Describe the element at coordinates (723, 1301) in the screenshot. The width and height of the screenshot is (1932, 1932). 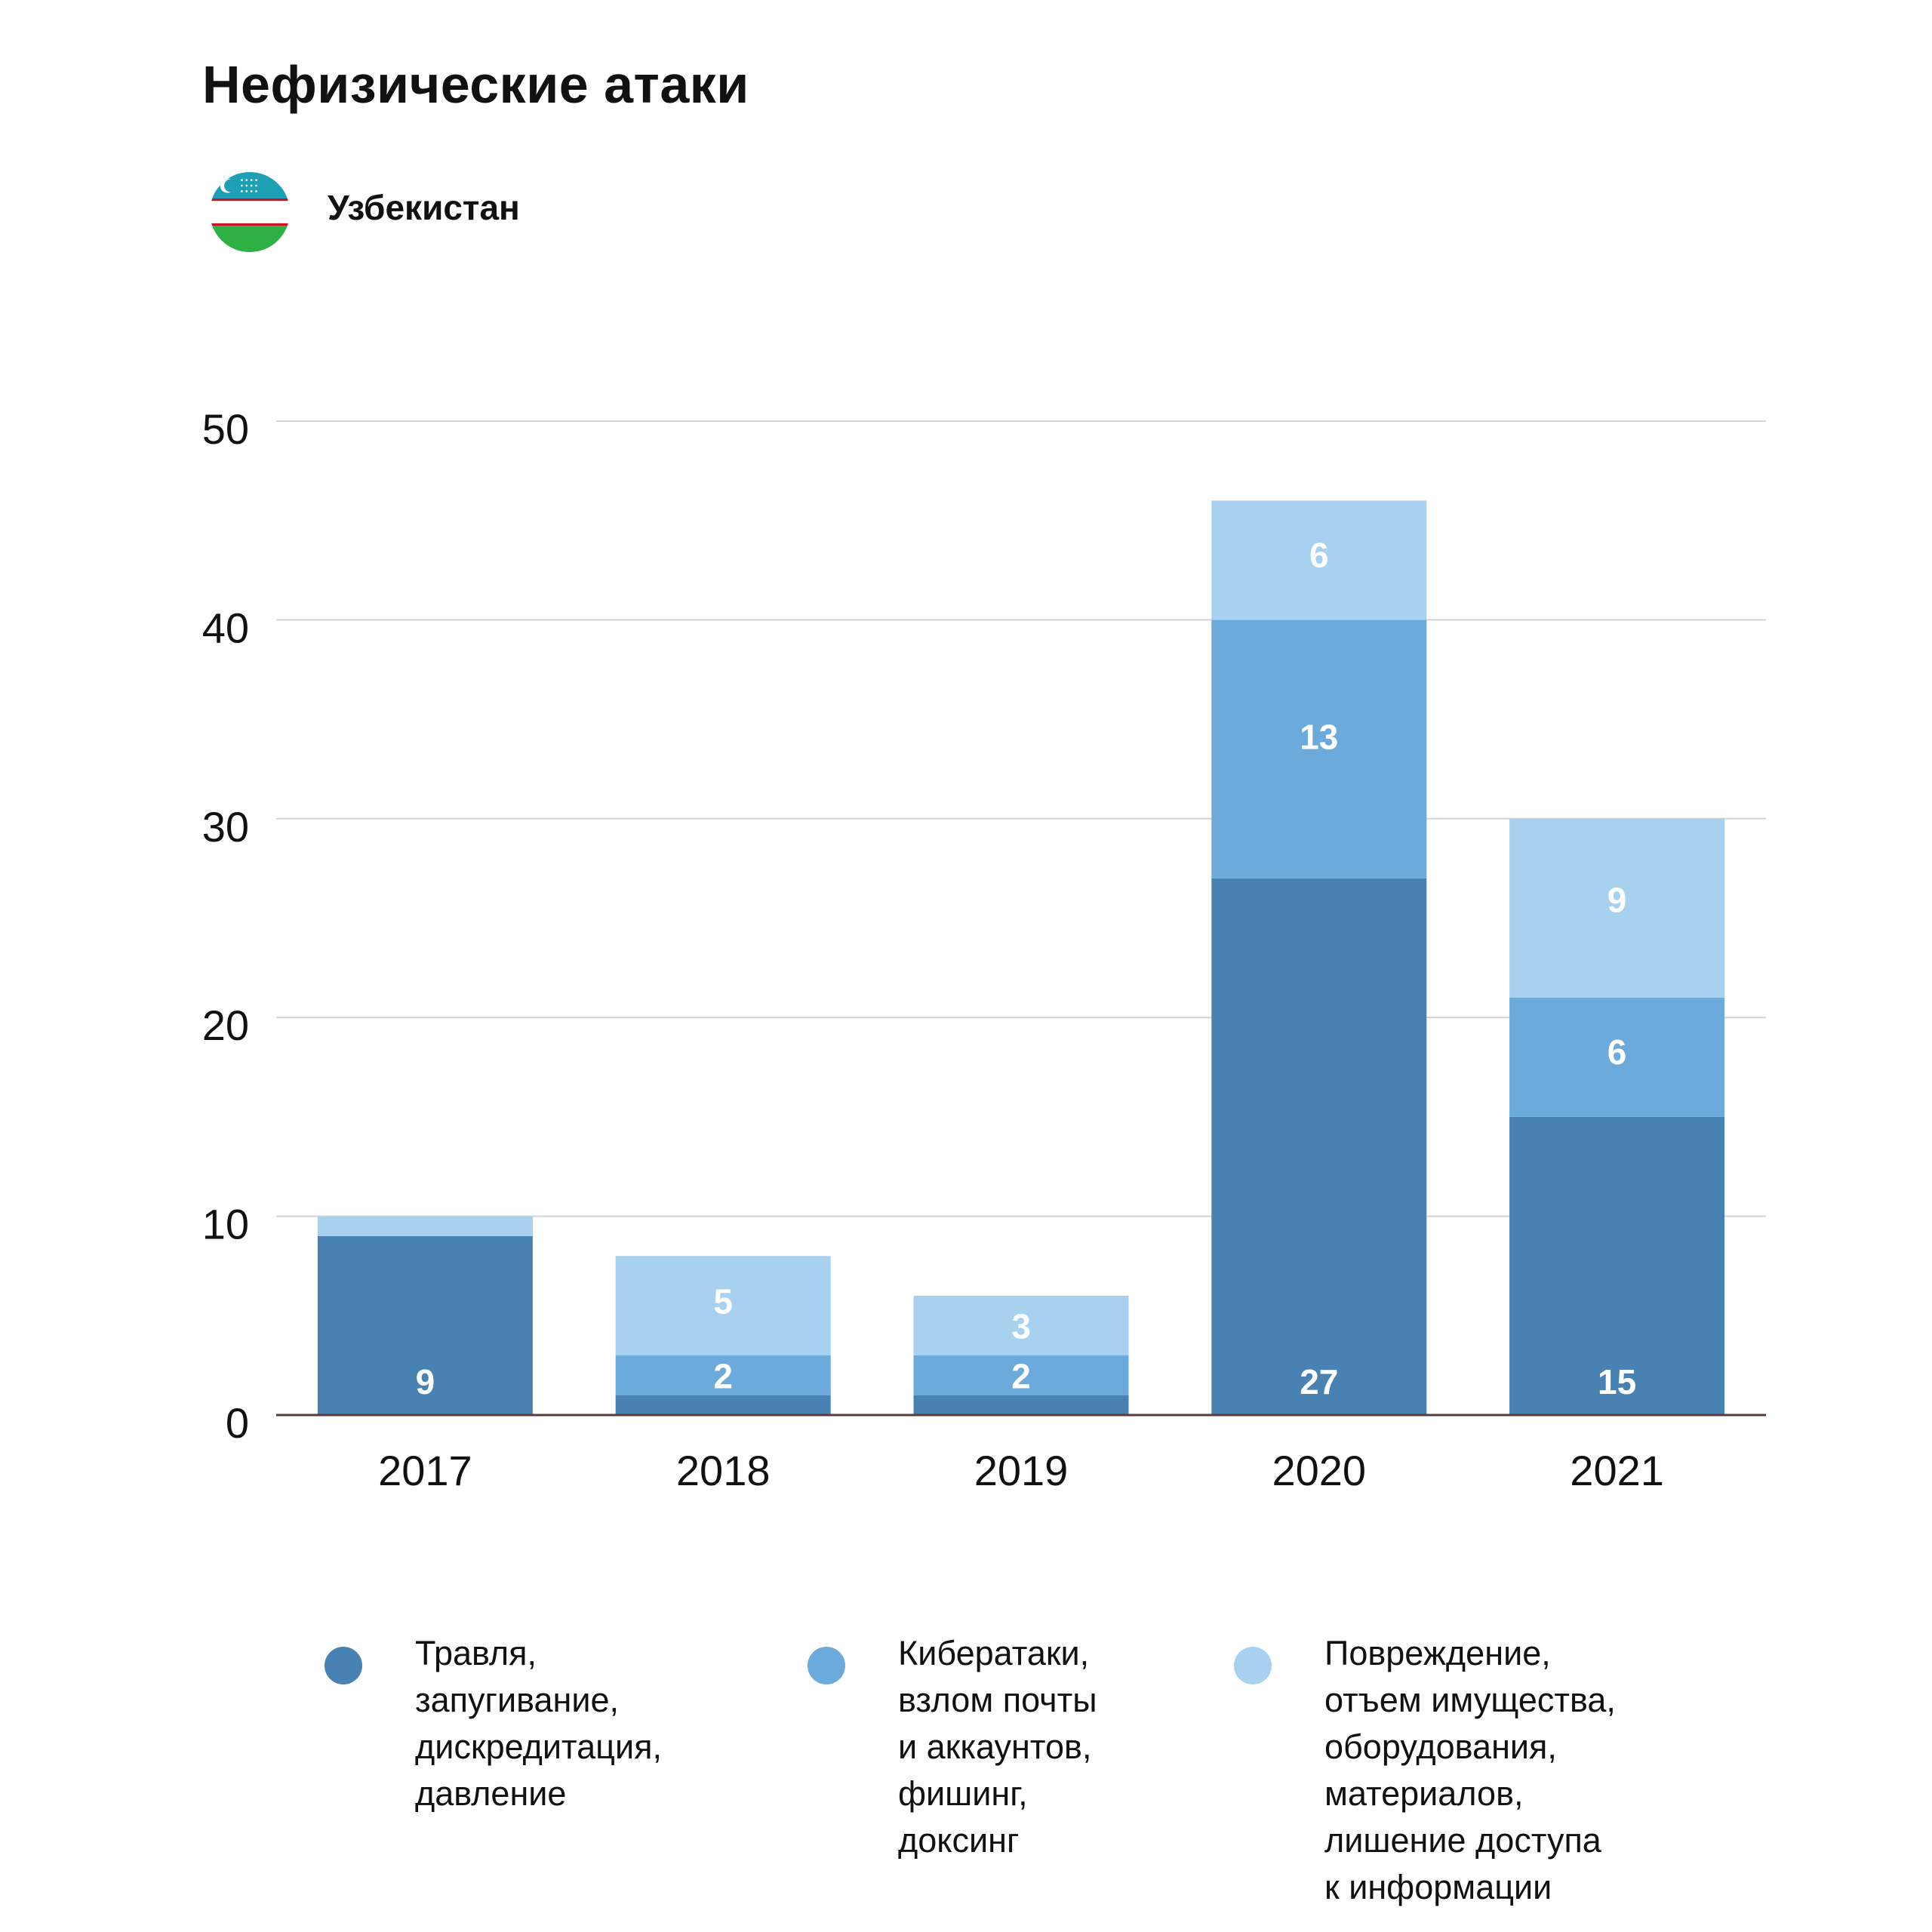
I see `data-label: 5` at that location.